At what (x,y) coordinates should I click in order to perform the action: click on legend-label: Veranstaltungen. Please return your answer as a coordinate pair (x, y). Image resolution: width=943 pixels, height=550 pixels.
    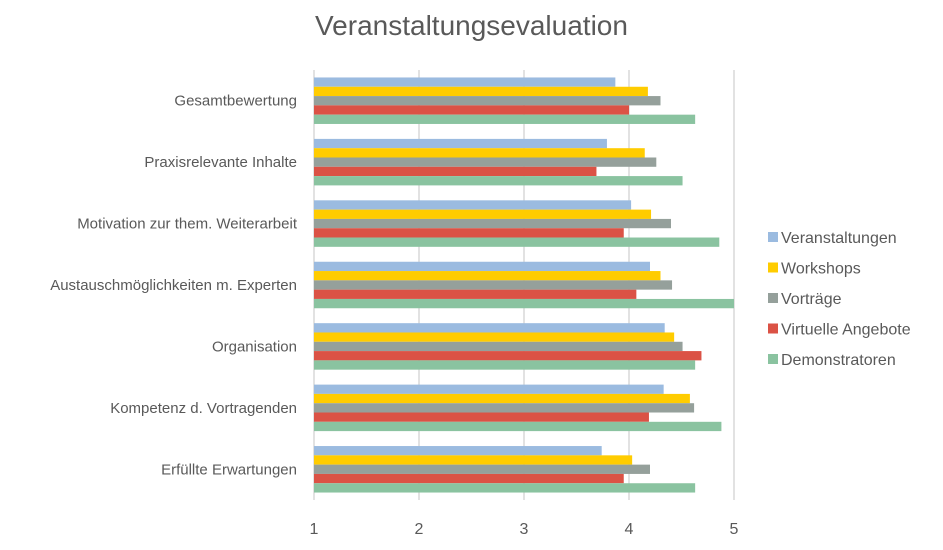
    Looking at the image, I should click on (839, 238).